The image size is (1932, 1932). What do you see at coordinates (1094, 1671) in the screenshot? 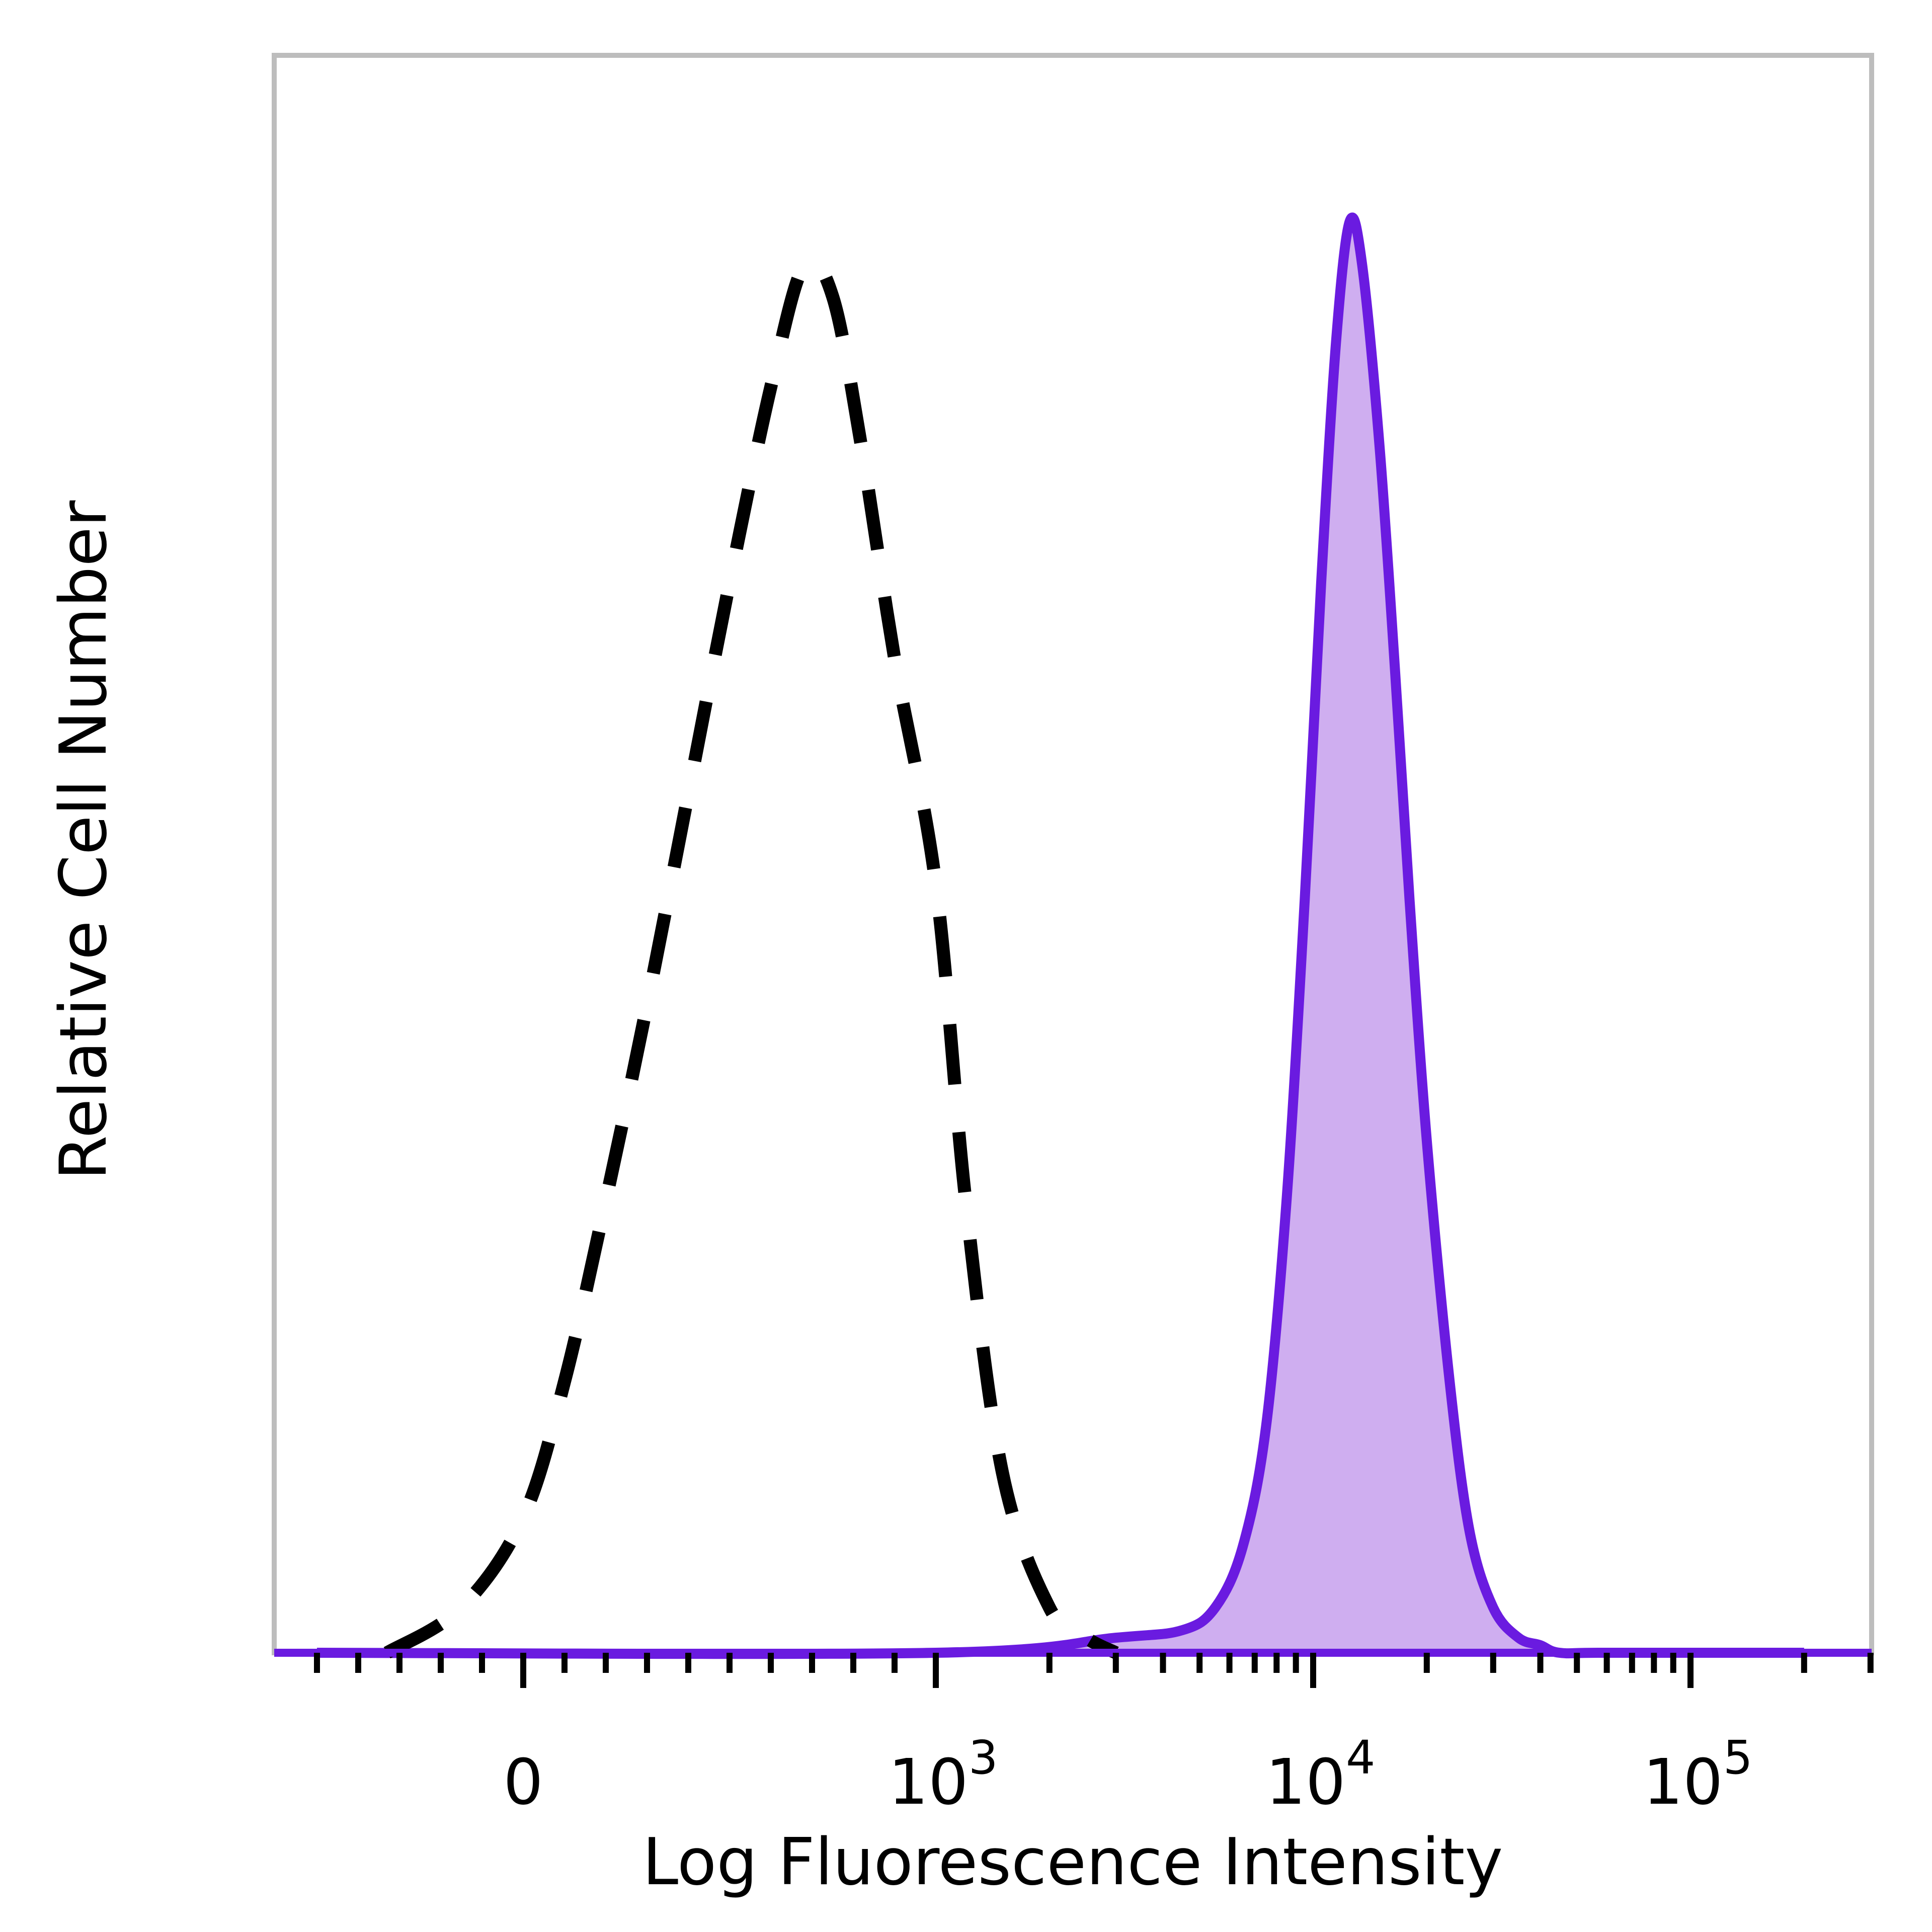
I see `x-ticks` at bounding box center [1094, 1671].